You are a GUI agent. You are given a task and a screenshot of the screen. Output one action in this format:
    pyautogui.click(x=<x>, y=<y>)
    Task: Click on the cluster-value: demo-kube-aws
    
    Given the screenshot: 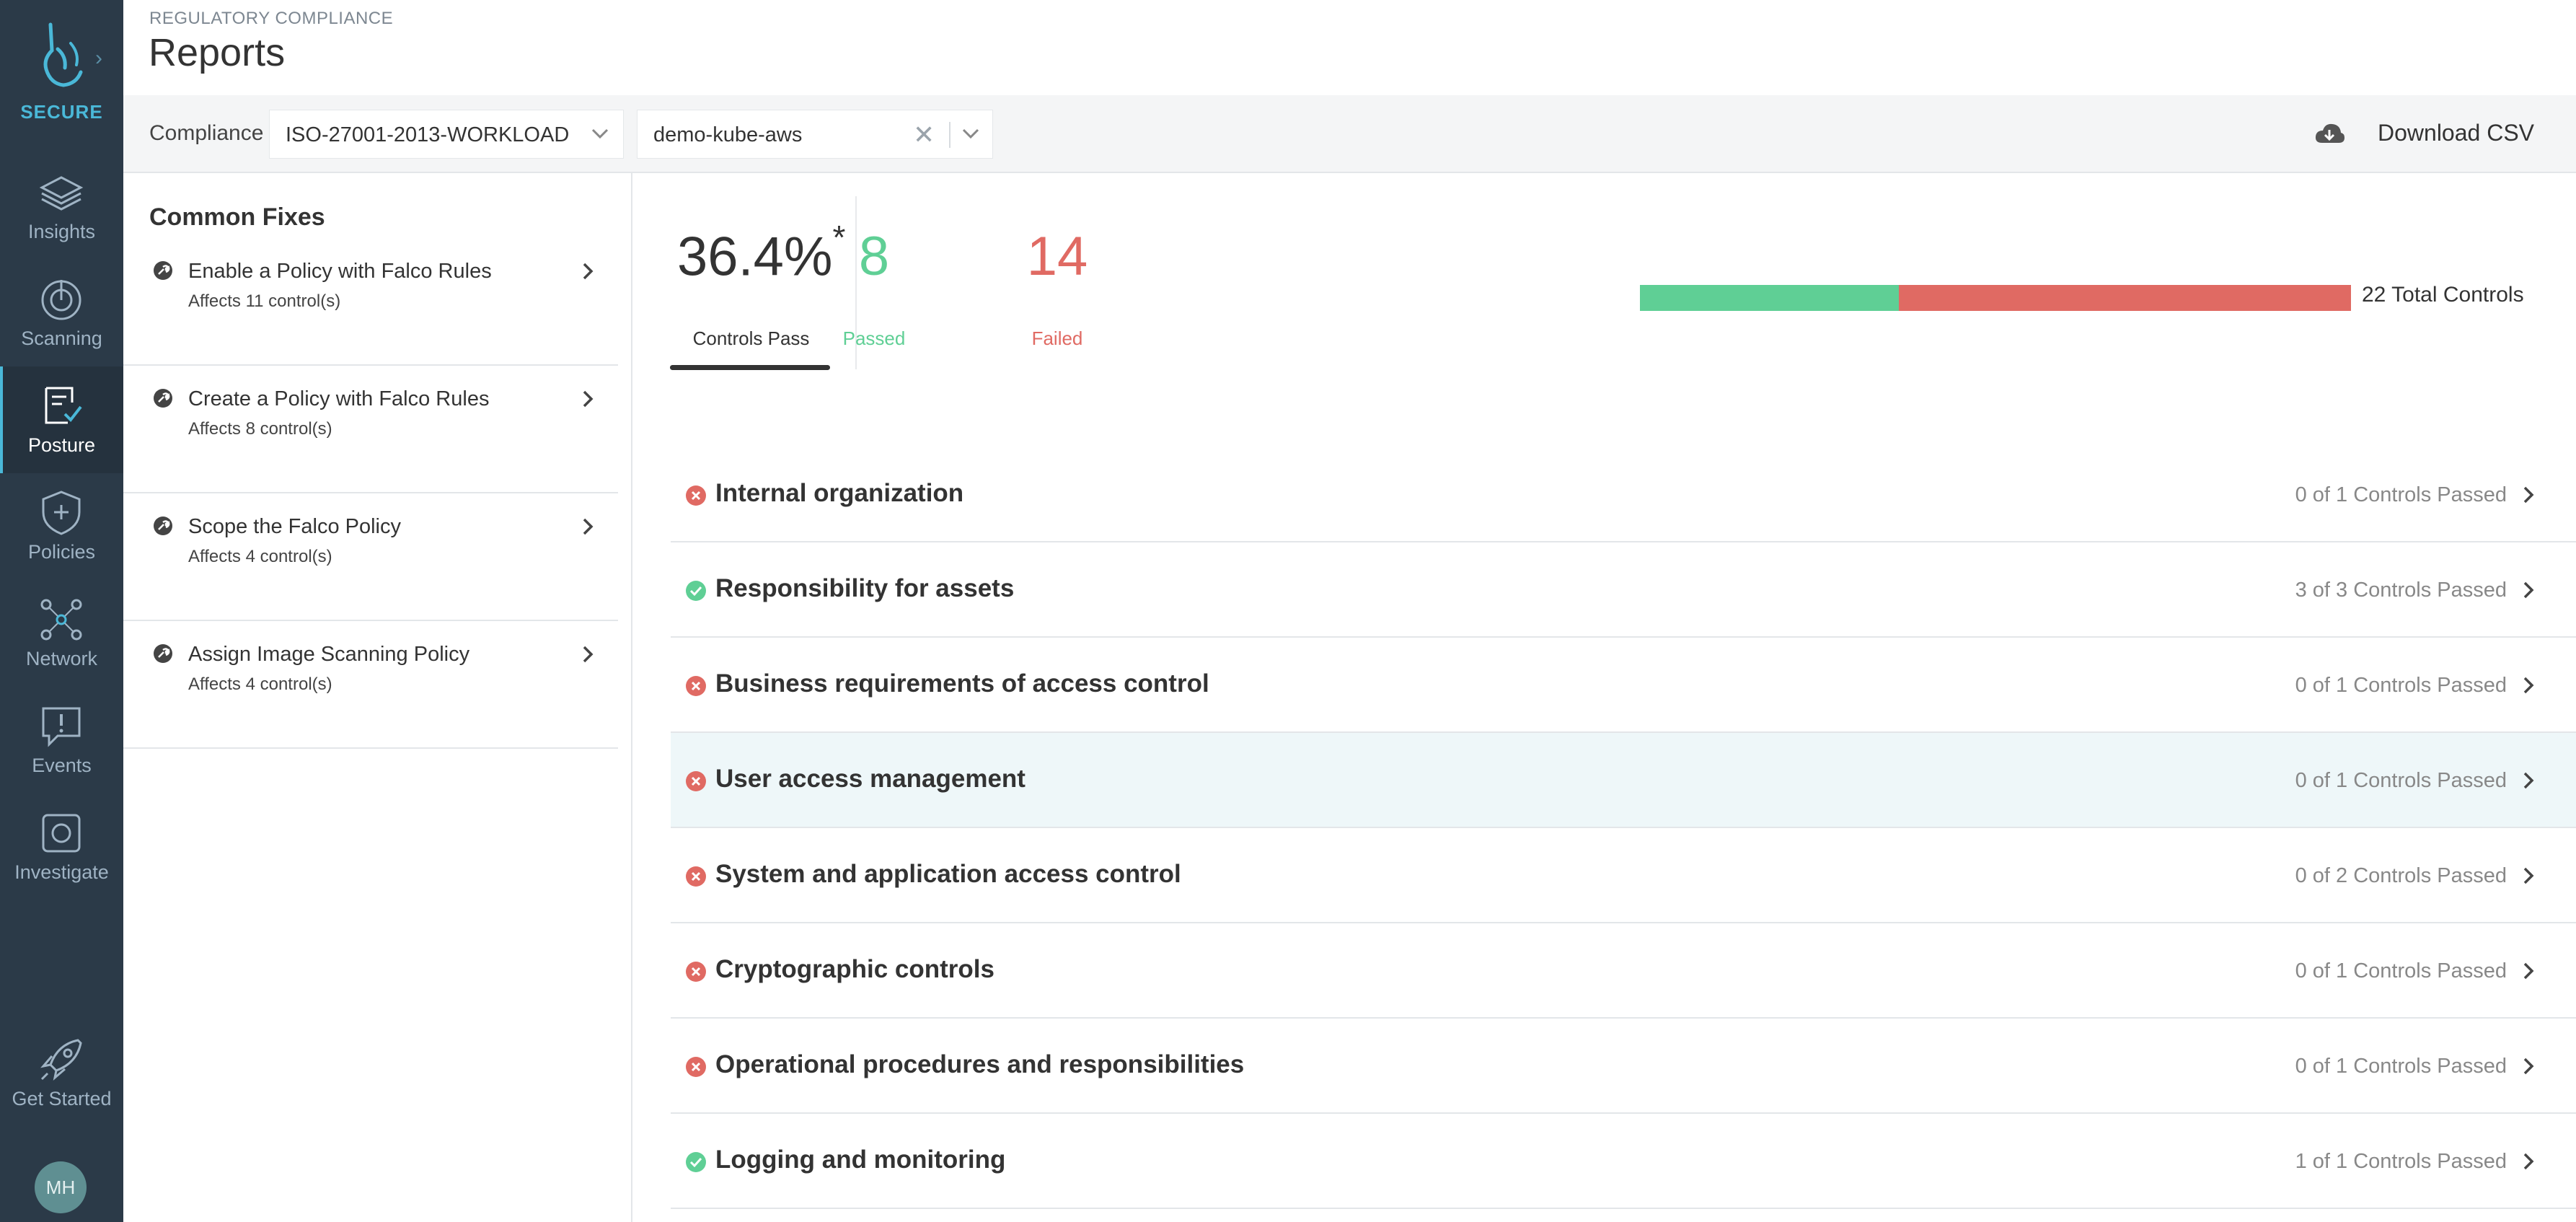 What is the action you would take?
    pyautogui.click(x=728, y=134)
    